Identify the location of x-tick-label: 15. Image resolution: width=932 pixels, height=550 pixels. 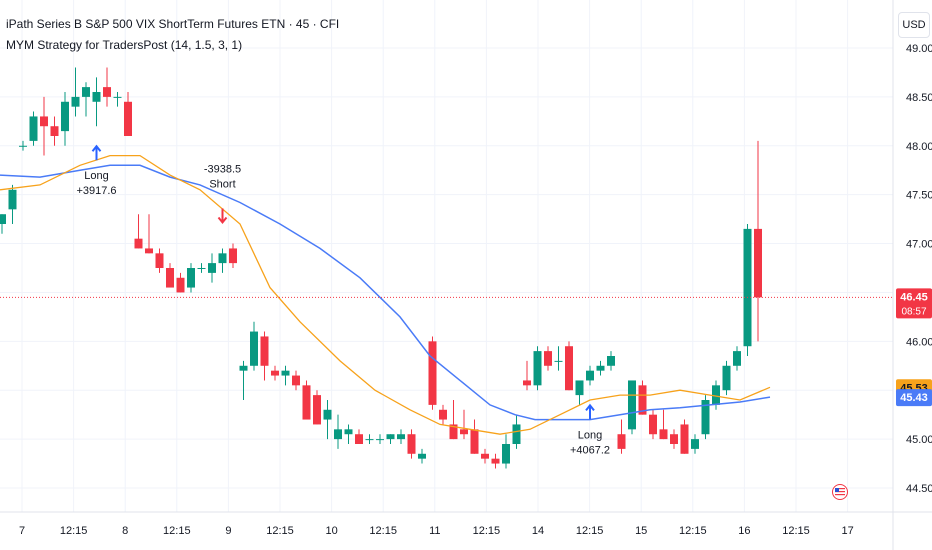
(641, 531).